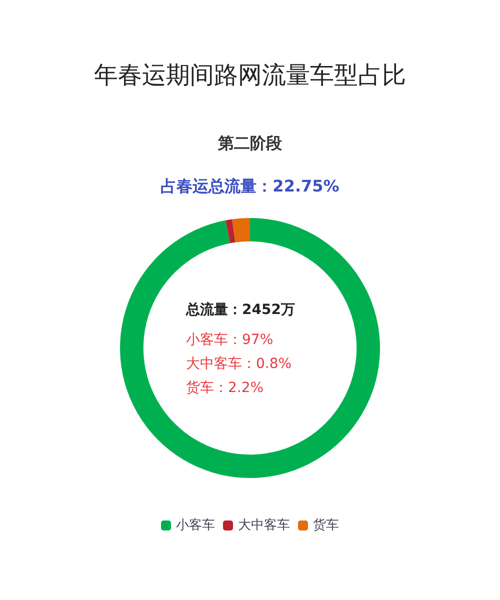  I want to click on legend-label: 小客车, so click(195, 525).